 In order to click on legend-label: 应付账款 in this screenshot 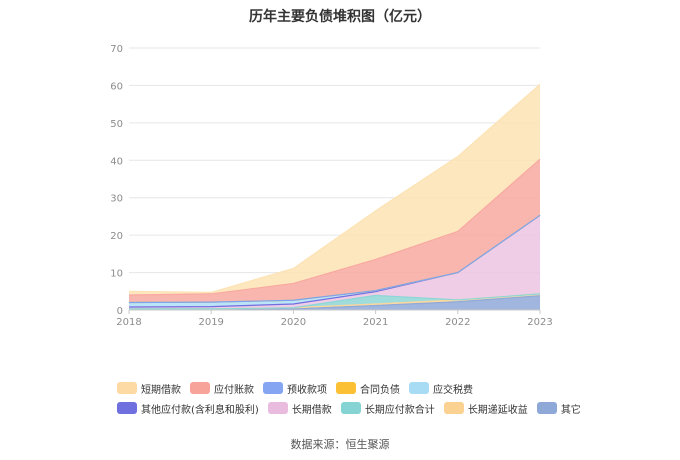, I will do `click(234, 390)`.